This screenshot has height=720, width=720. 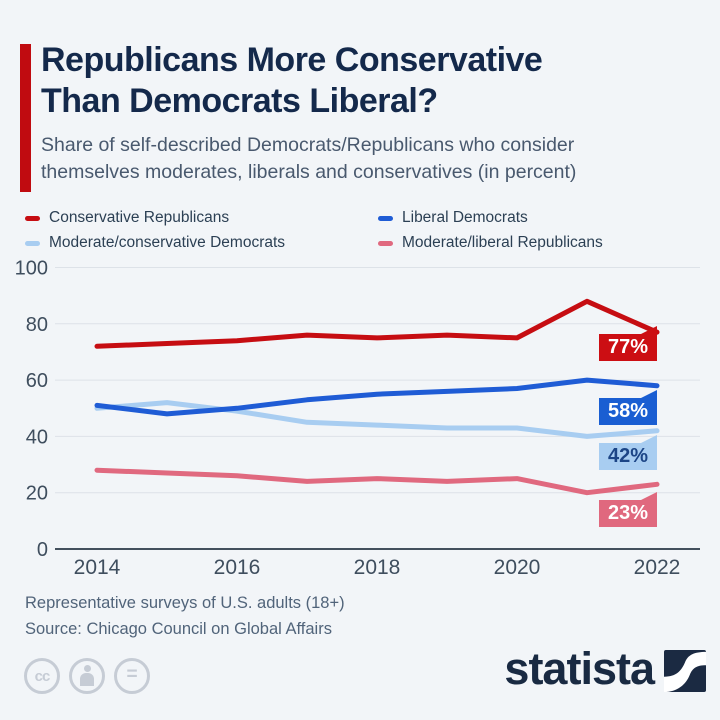 I want to click on y-tick-label: 80, so click(x=37, y=325).